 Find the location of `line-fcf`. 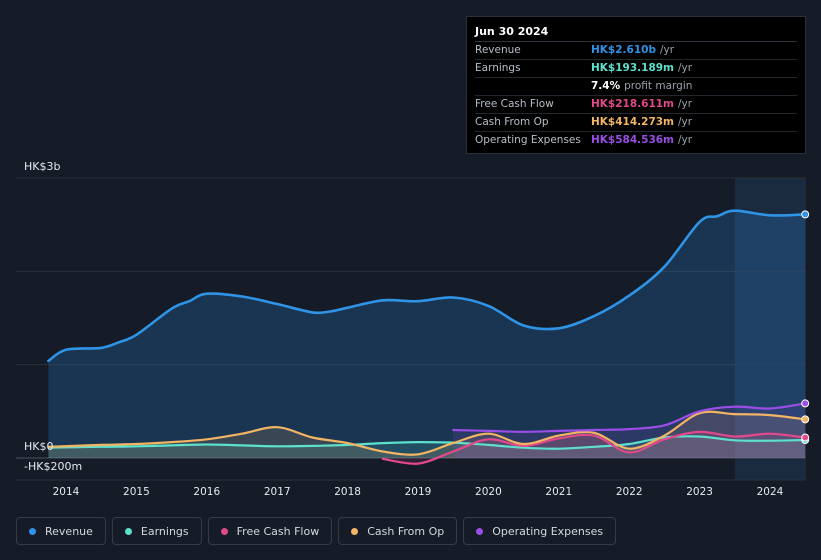

line-fcf is located at coordinates (594, 447).